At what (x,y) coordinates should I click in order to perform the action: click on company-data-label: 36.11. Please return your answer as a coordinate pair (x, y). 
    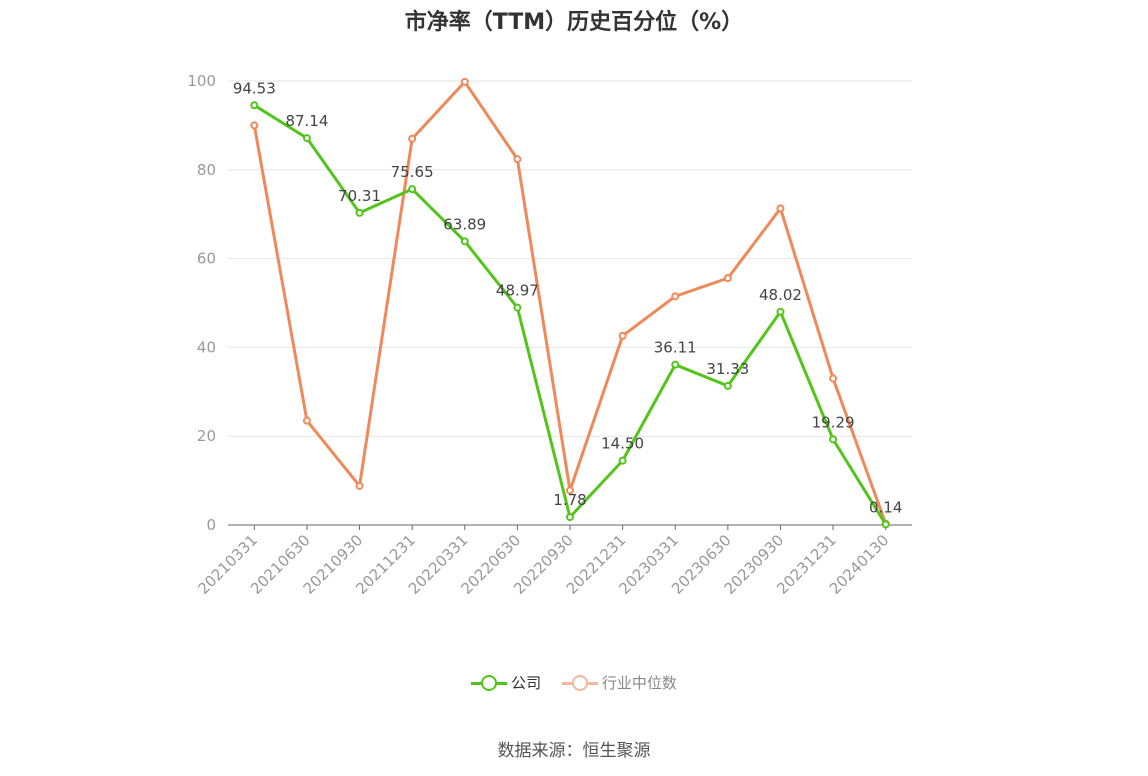
    Looking at the image, I should click on (675, 348).